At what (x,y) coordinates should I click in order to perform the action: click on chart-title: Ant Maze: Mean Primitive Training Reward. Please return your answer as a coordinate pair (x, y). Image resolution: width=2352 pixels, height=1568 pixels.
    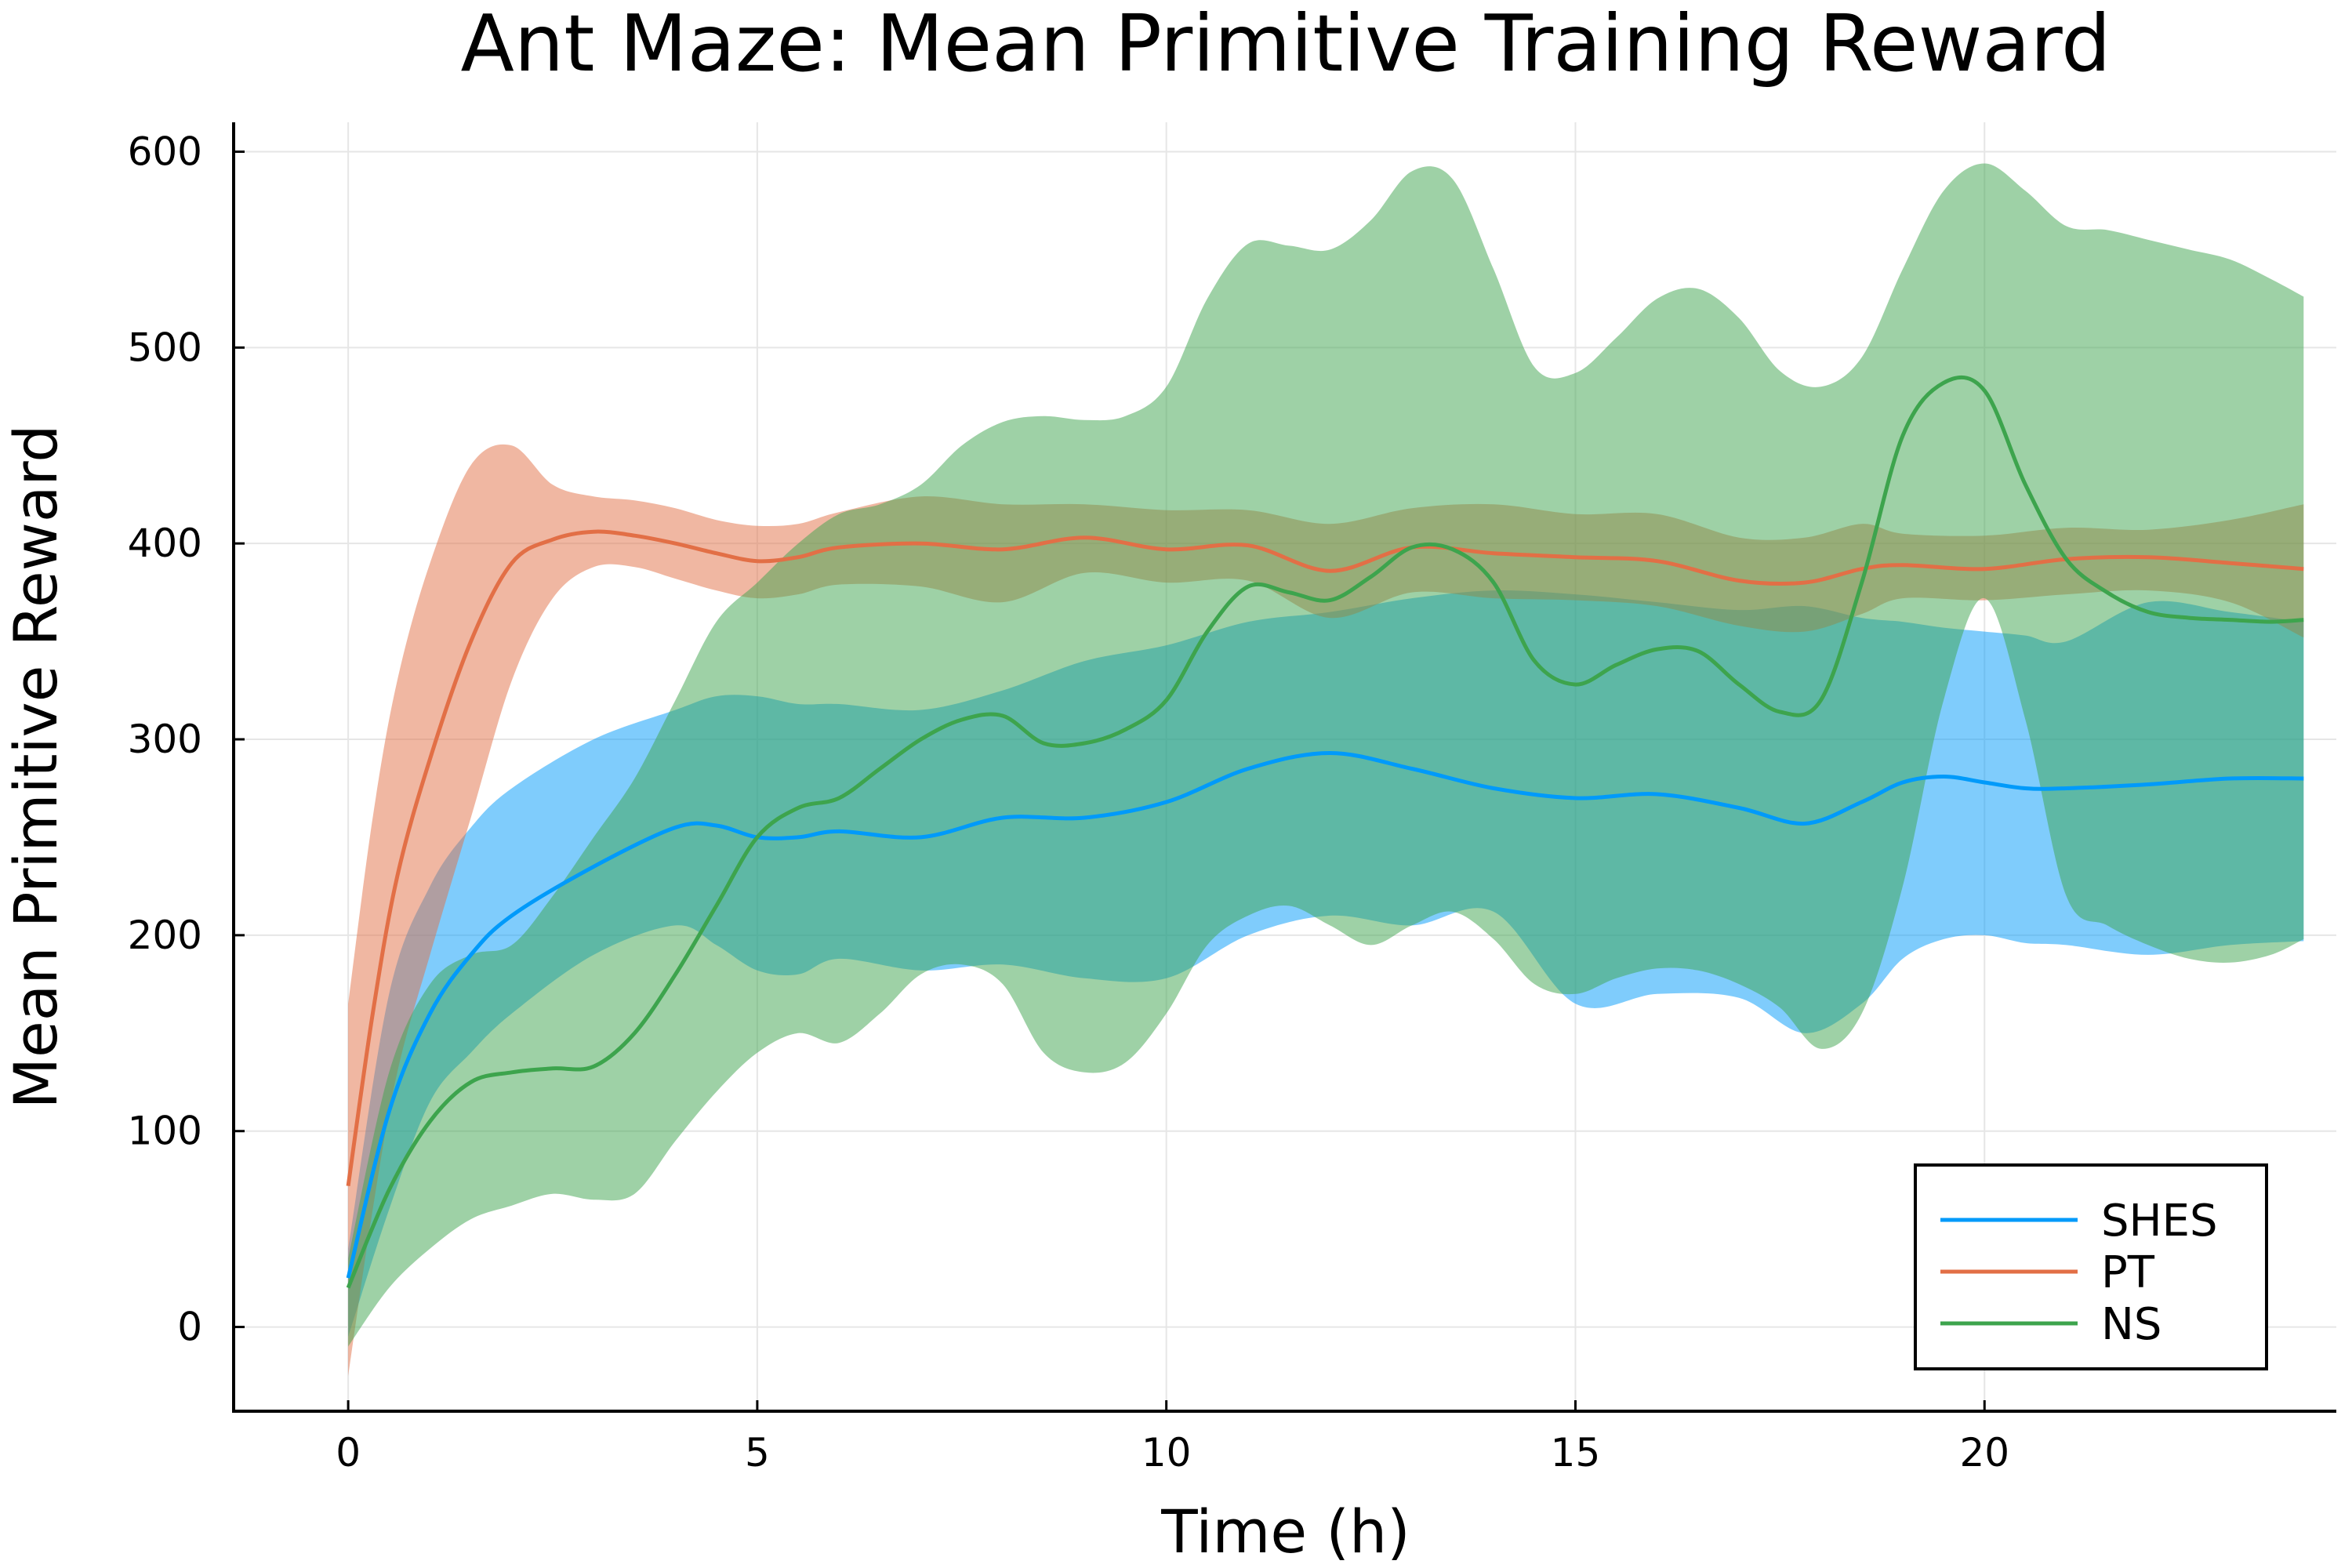
    Looking at the image, I should click on (1286, 44).